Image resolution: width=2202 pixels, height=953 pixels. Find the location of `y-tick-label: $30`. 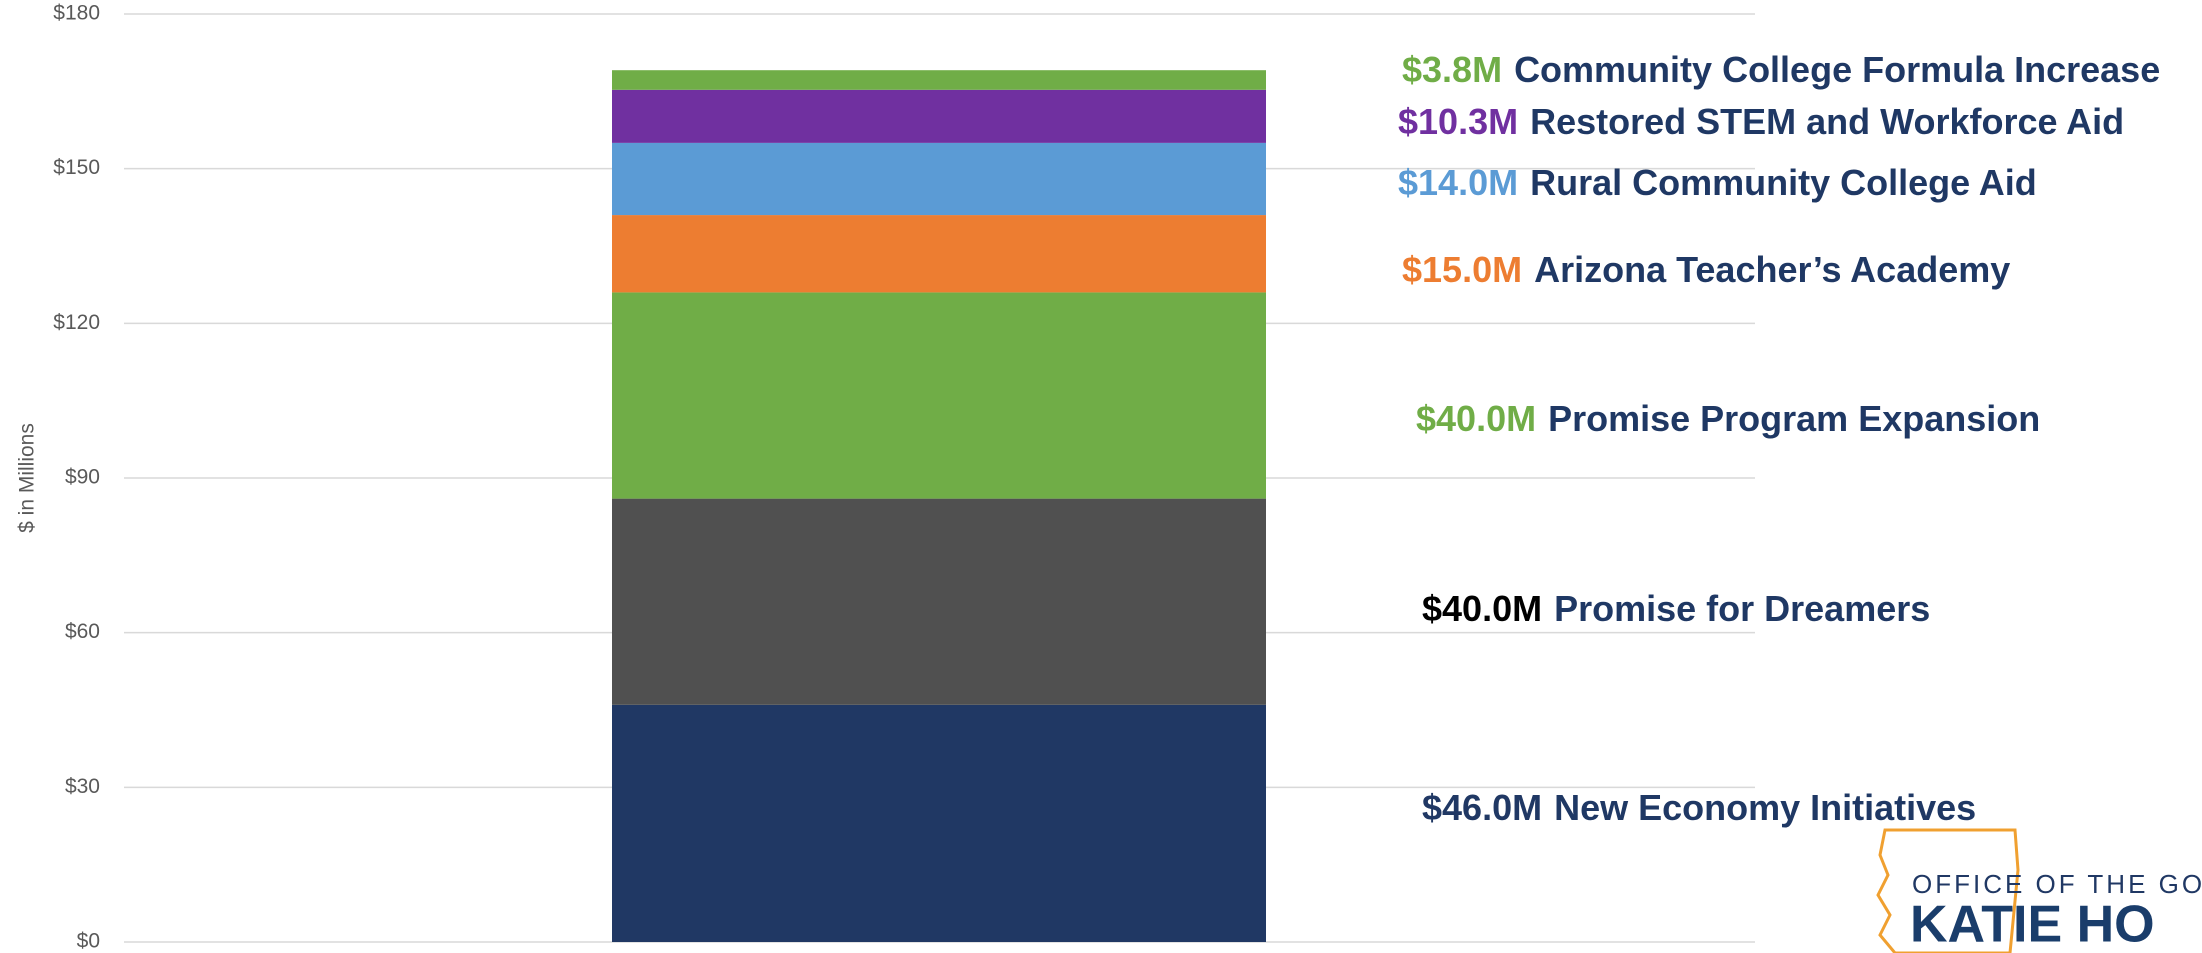

y-tick-label: $30 is located at coordinates (82, 786).